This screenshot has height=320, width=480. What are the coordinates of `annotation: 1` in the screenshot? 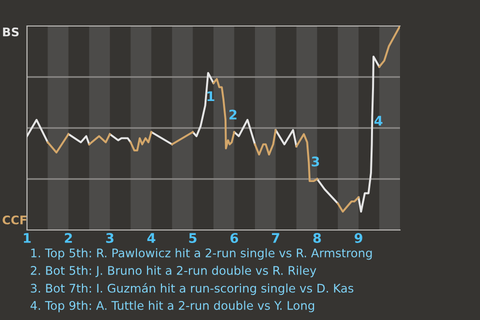 It's located at (210, 96).